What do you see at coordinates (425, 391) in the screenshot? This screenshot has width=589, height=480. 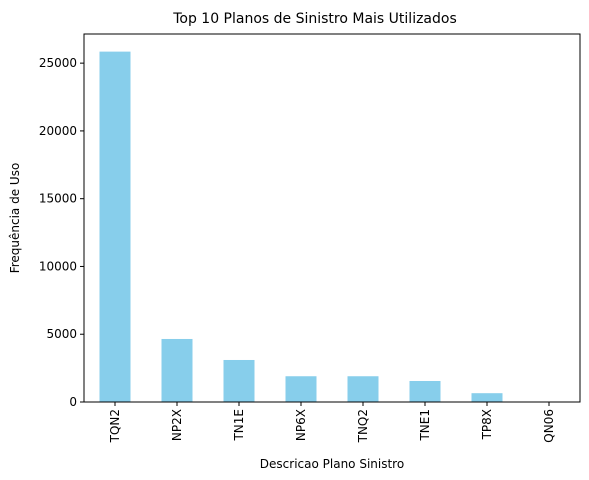 I see `bar-tne1` at bounding box center [425, 391].